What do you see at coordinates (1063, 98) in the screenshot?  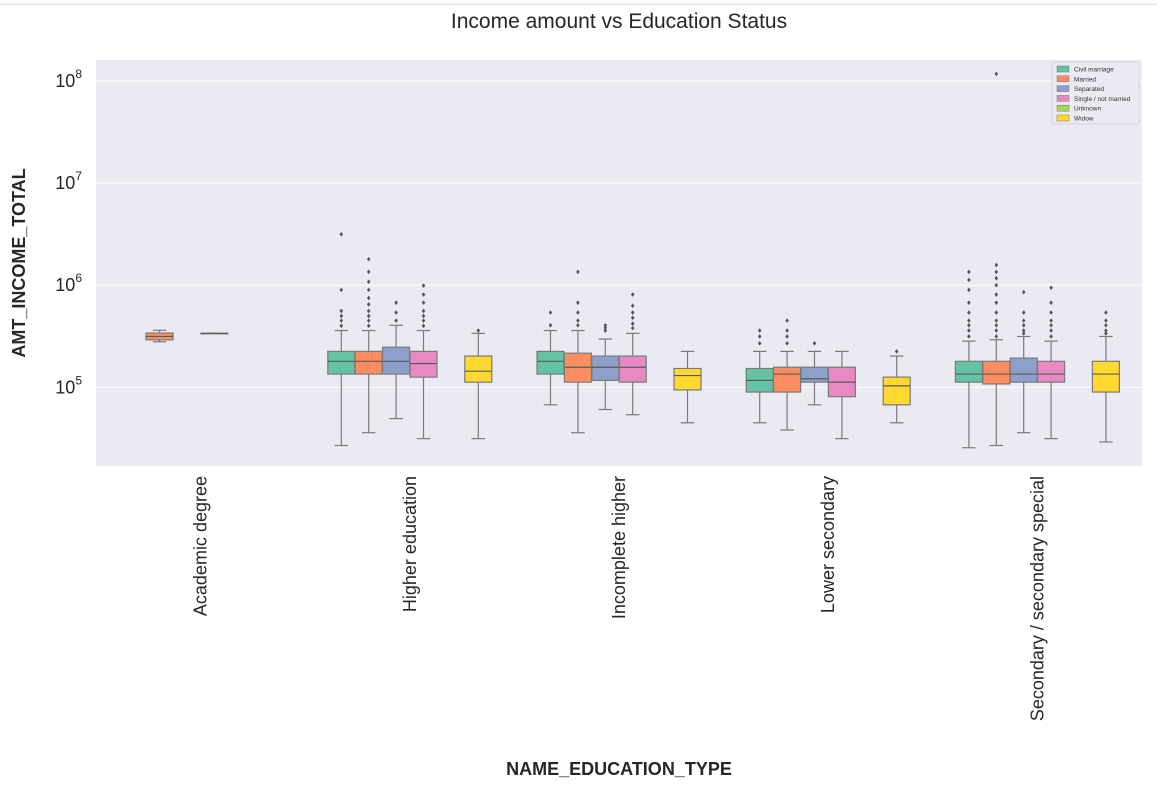 I see `legend-swatch-single-not-married` at bounding box center [1063, 98].